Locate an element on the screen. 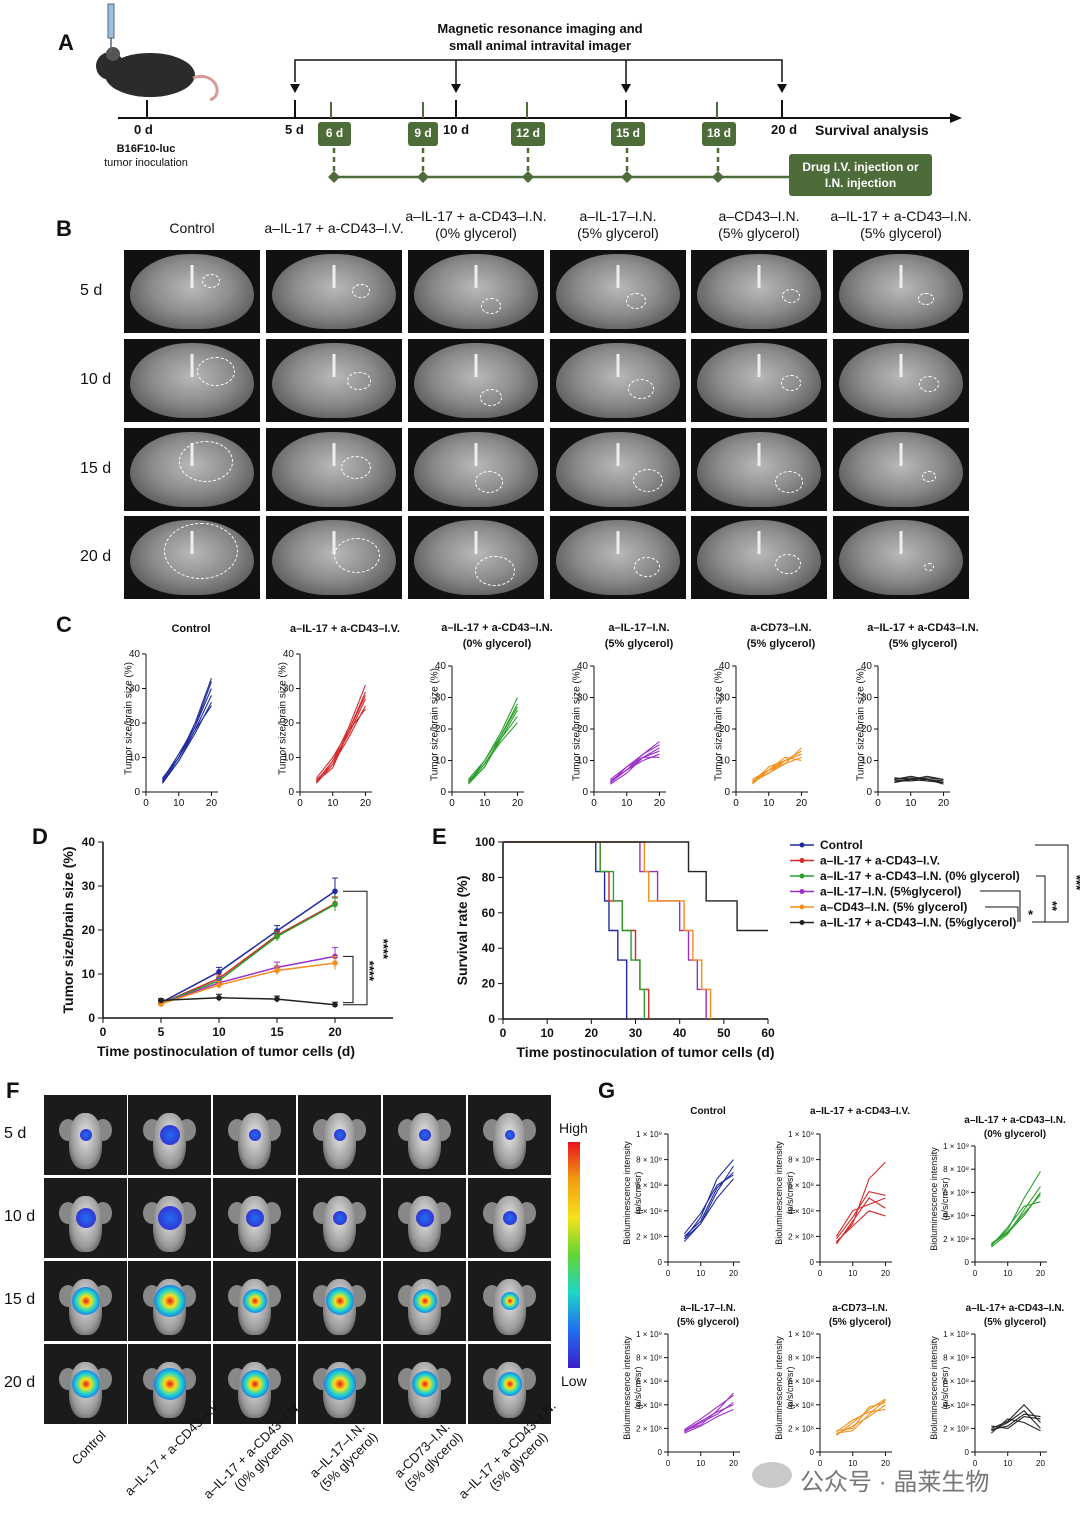  y-tick-label: 1 × 10⁹ is located at coordinates (801, 1134).